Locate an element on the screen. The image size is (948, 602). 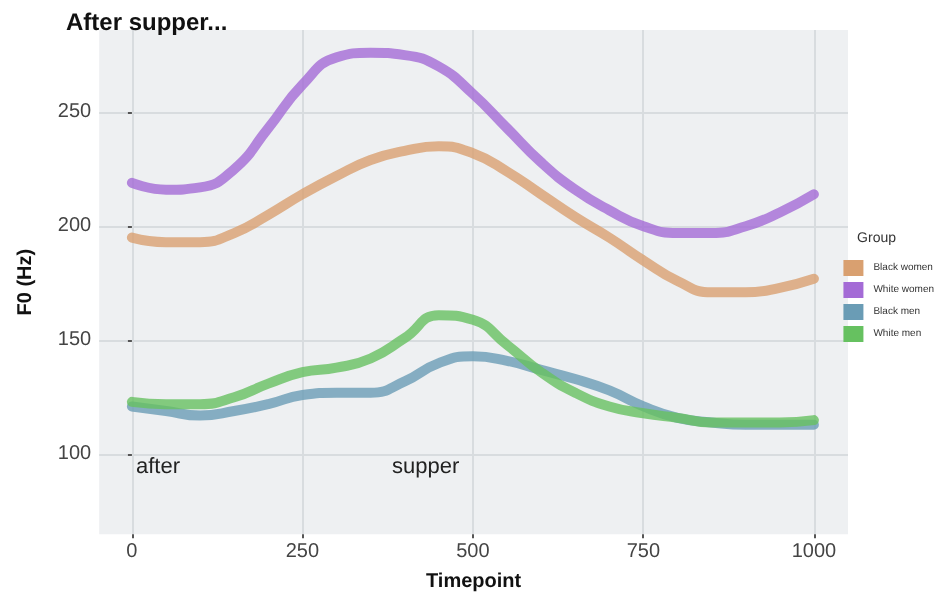
x-tick-label: 750 is located at coordinates (643, 552).